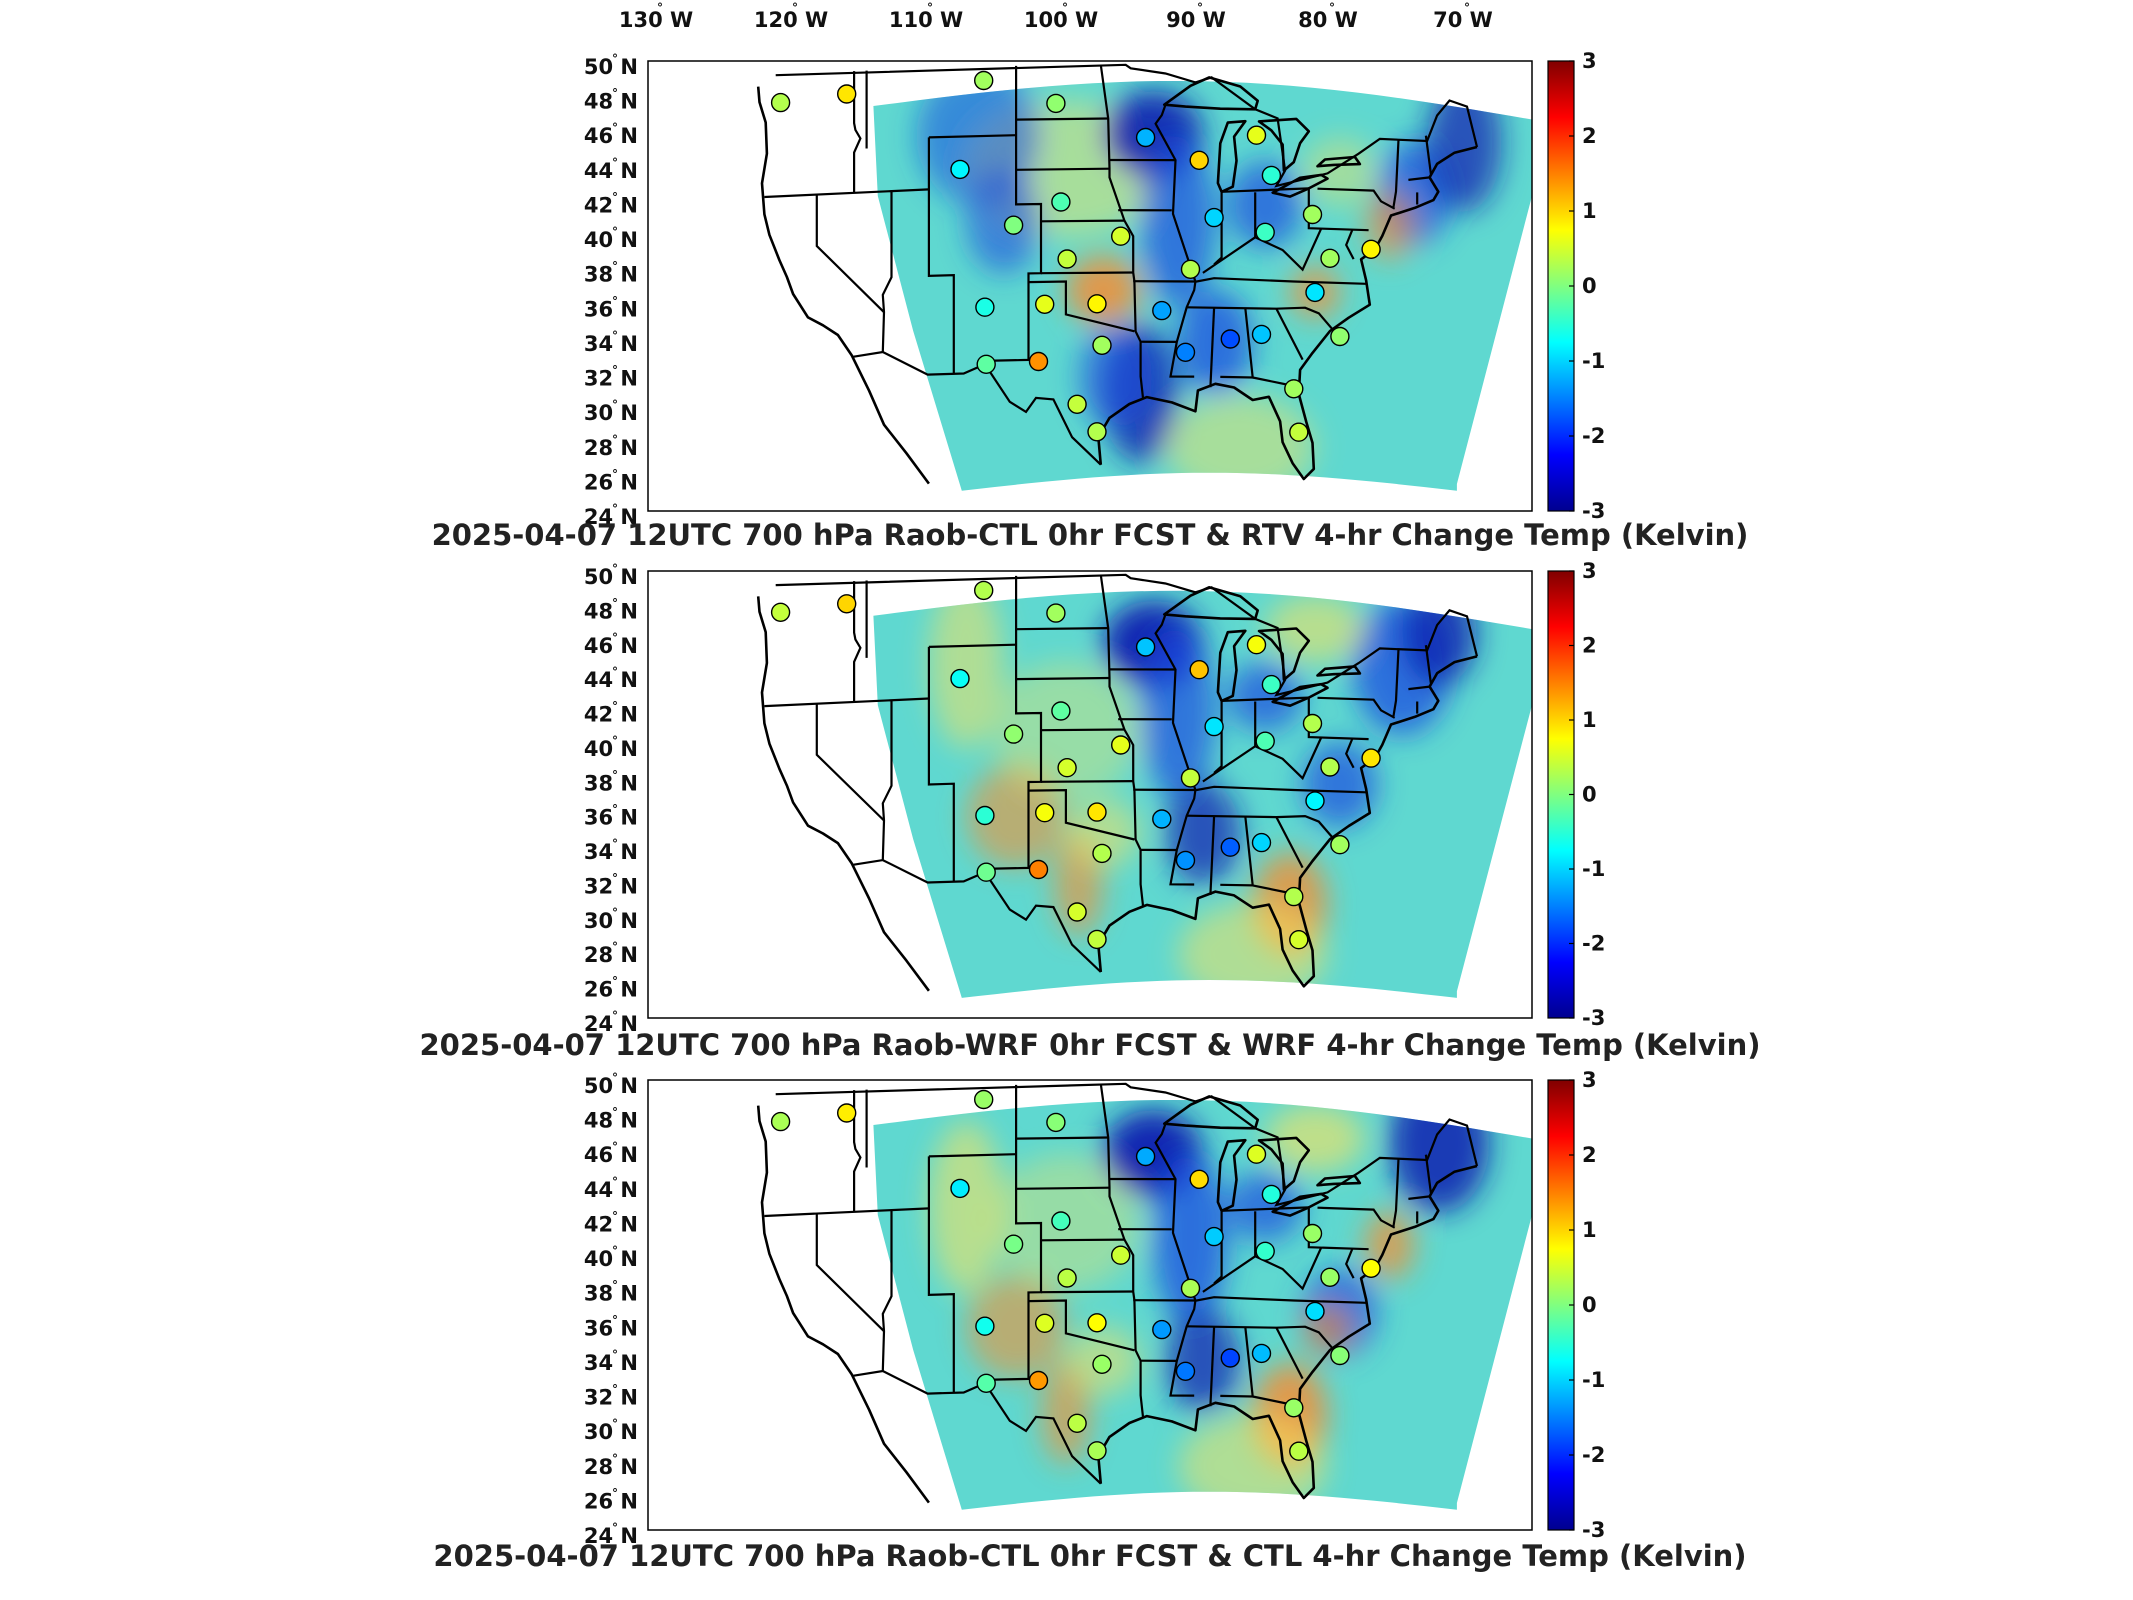  I want to click on lat-degree-36: °, so click(615, 301).